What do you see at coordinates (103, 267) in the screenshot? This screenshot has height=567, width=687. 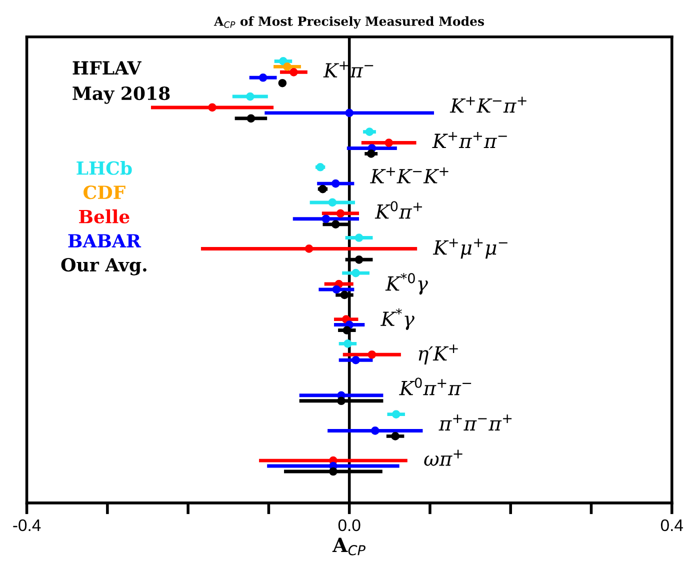 I see `text: Our Avg.` at bounding box center [103, 267].